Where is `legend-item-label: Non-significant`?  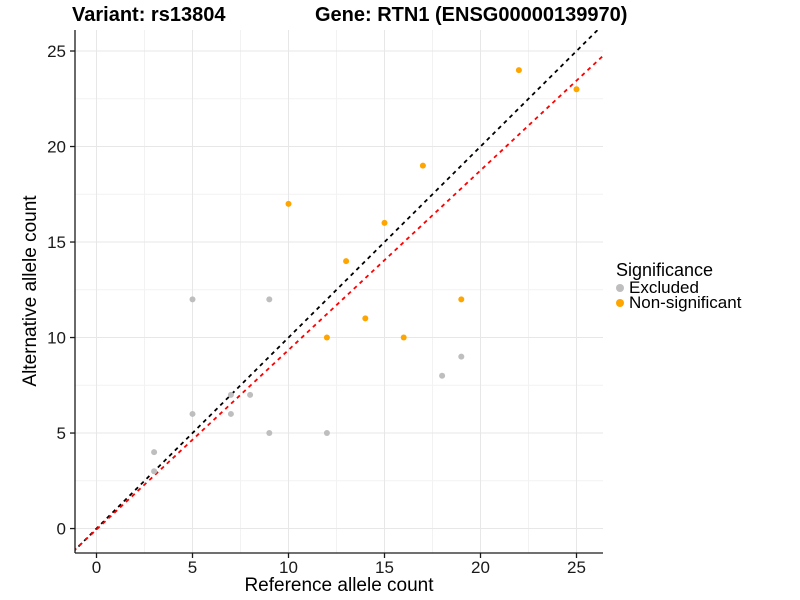 legend-item-label: Non-significant is located at coordinates (685, 302).